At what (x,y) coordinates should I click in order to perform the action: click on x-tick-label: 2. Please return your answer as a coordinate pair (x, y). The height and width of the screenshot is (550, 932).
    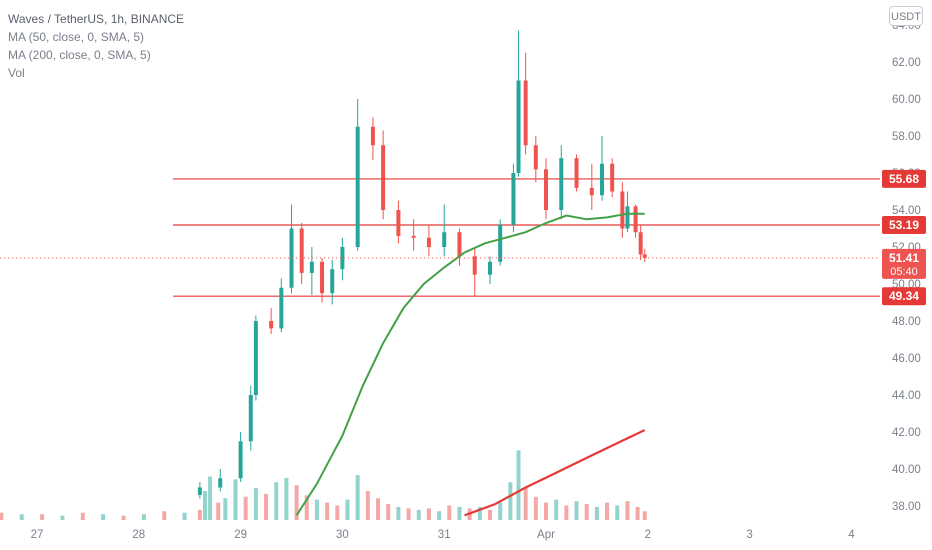
    Looking at the image, I should click on (648, 535).